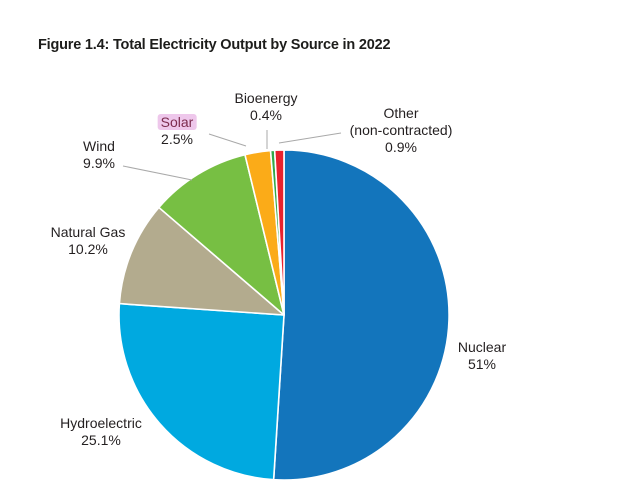  What do you see at coordinates (266, 115) in the screenshot?
I see `slice-label-line: 0.4%` at bounding box center [266, 115].